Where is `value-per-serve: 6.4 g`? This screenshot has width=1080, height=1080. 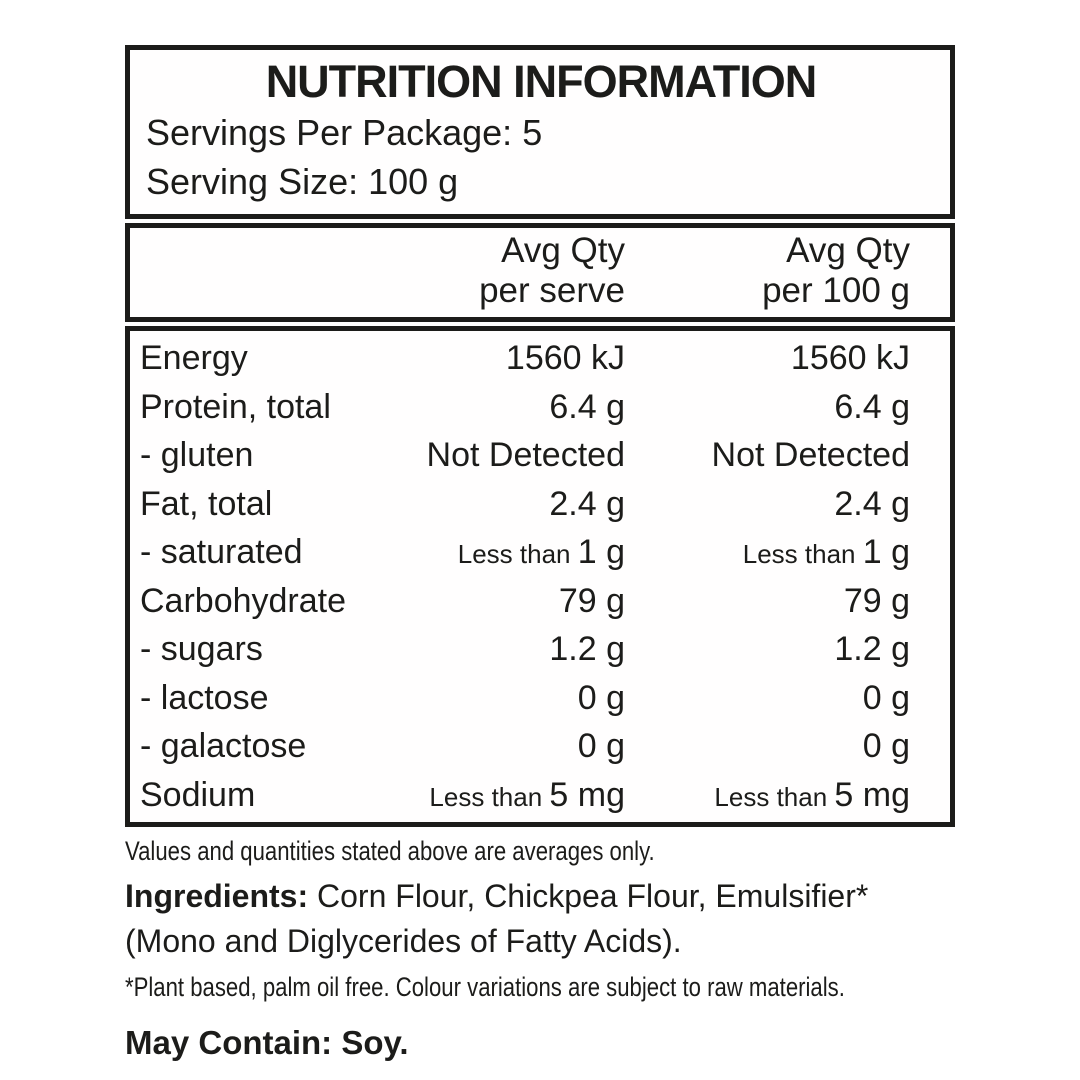
value-per-serve: 6.4 g is located at coordinates (500, 408).